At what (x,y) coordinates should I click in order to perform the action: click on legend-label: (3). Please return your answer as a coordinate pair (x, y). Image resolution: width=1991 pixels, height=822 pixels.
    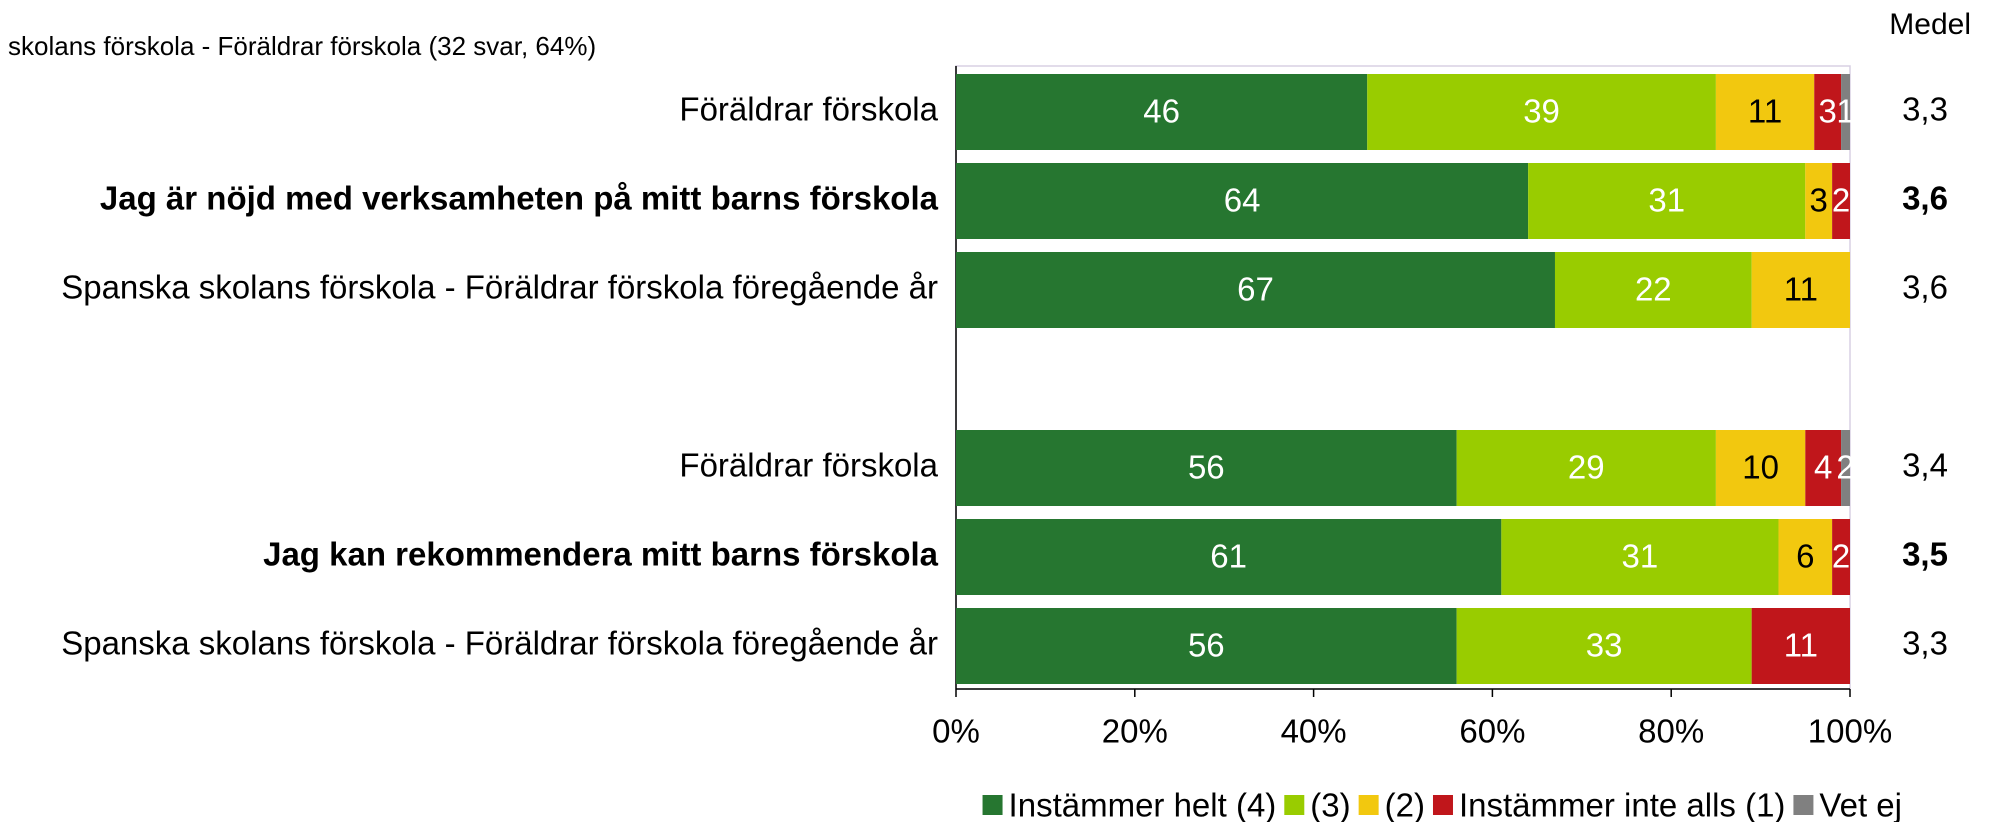
    Looking at the image, I should click on (1330, 804).